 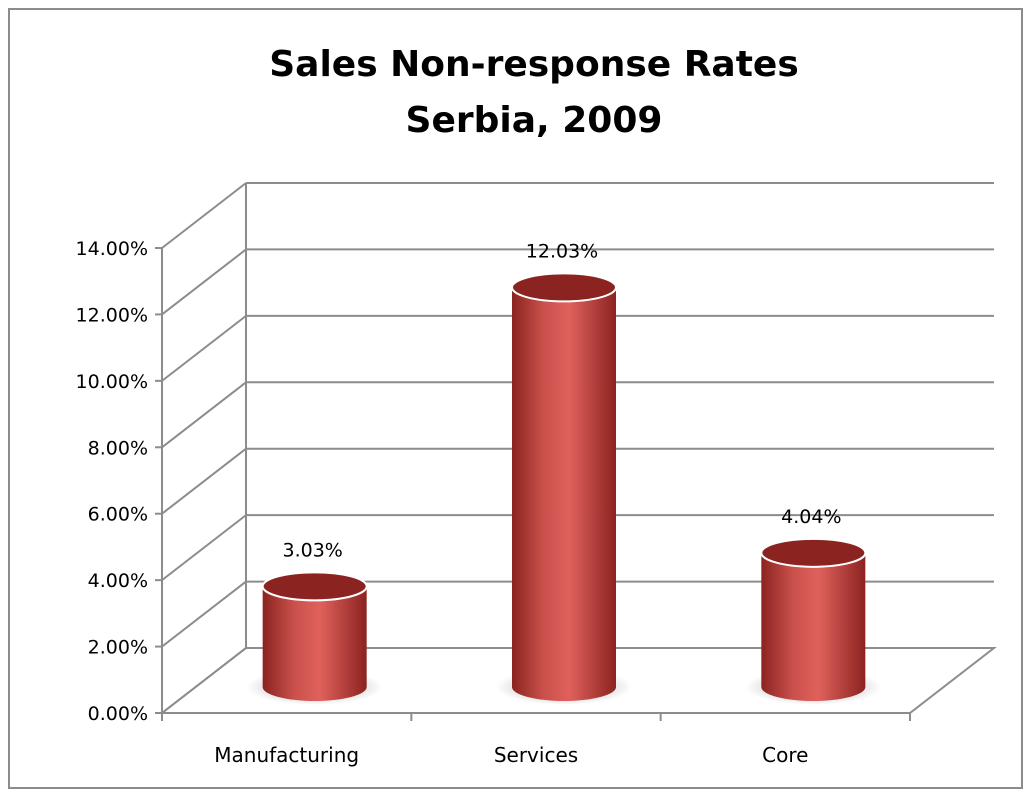 What do you see at coordinates (534, 64) in the screenshot?
I see `chart-title-line-1: Sales Non-response Rates` at bounding box center [534, 64].